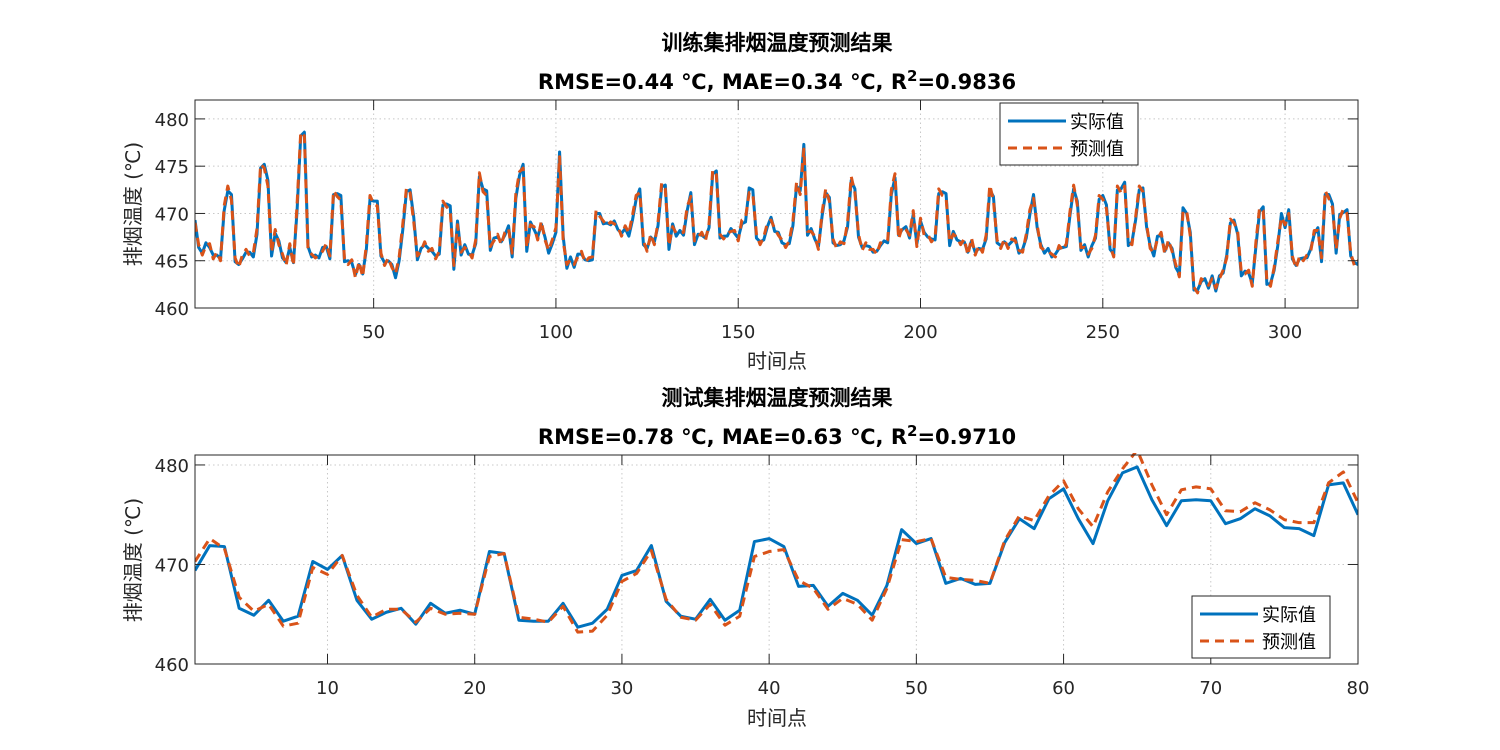 This screenshot has width=1500, height=750. I want to click on train-y-tick-label: 480, so click(172, 120).